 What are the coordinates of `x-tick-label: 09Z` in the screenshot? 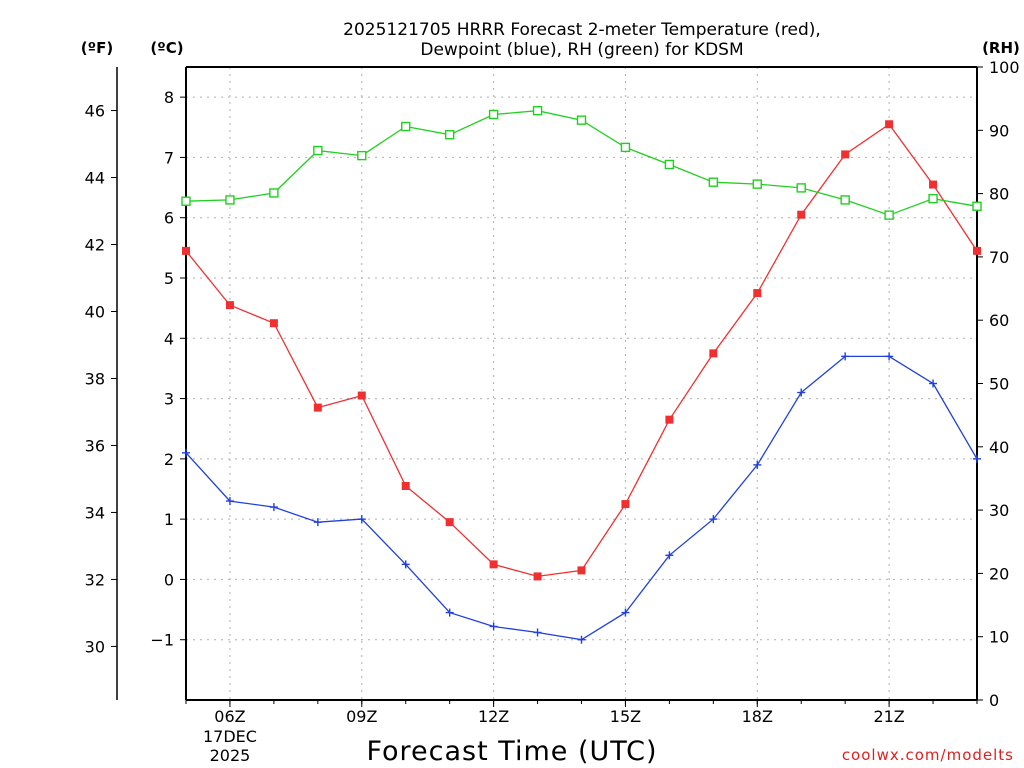 It's located at (361, 716).